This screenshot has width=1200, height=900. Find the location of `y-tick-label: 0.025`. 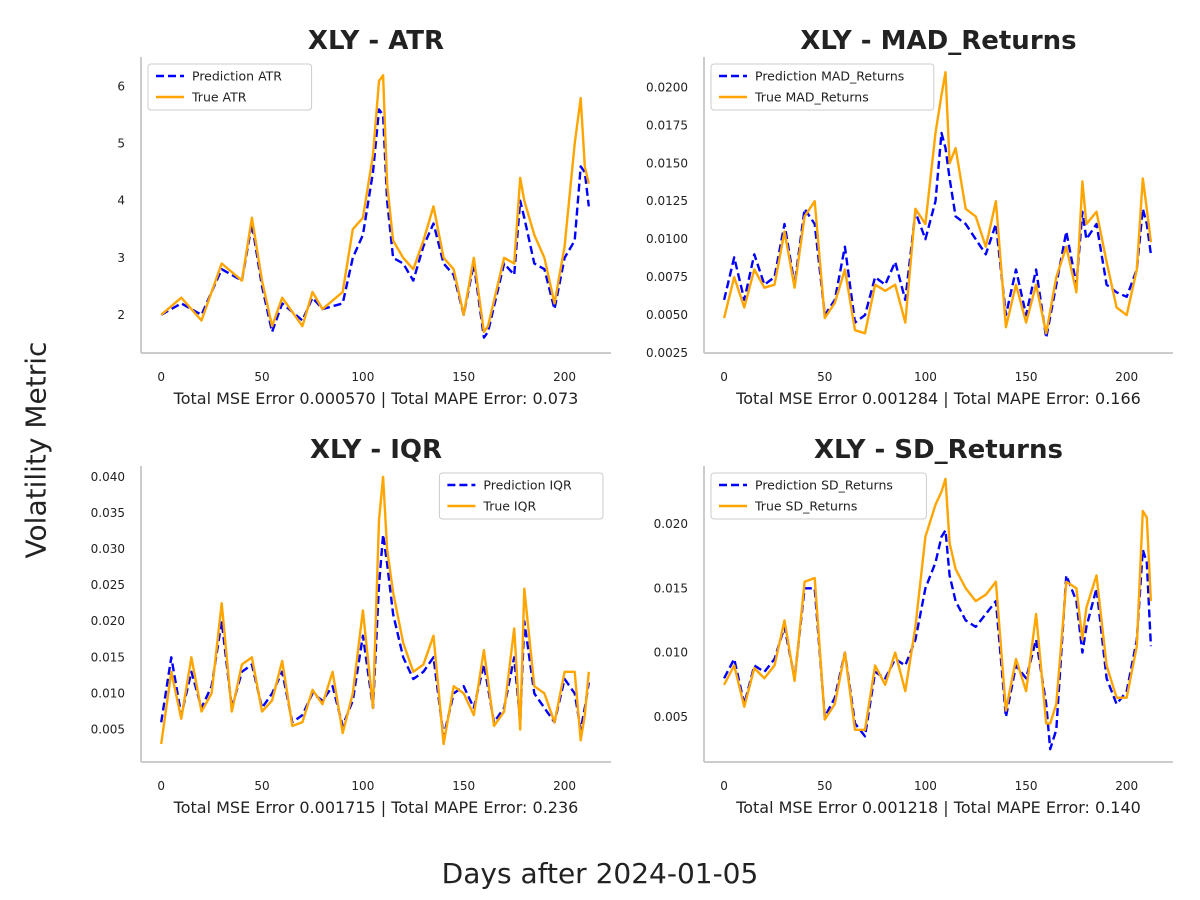

y-tick-label: 0.025 is located at coordinates (108, 585).